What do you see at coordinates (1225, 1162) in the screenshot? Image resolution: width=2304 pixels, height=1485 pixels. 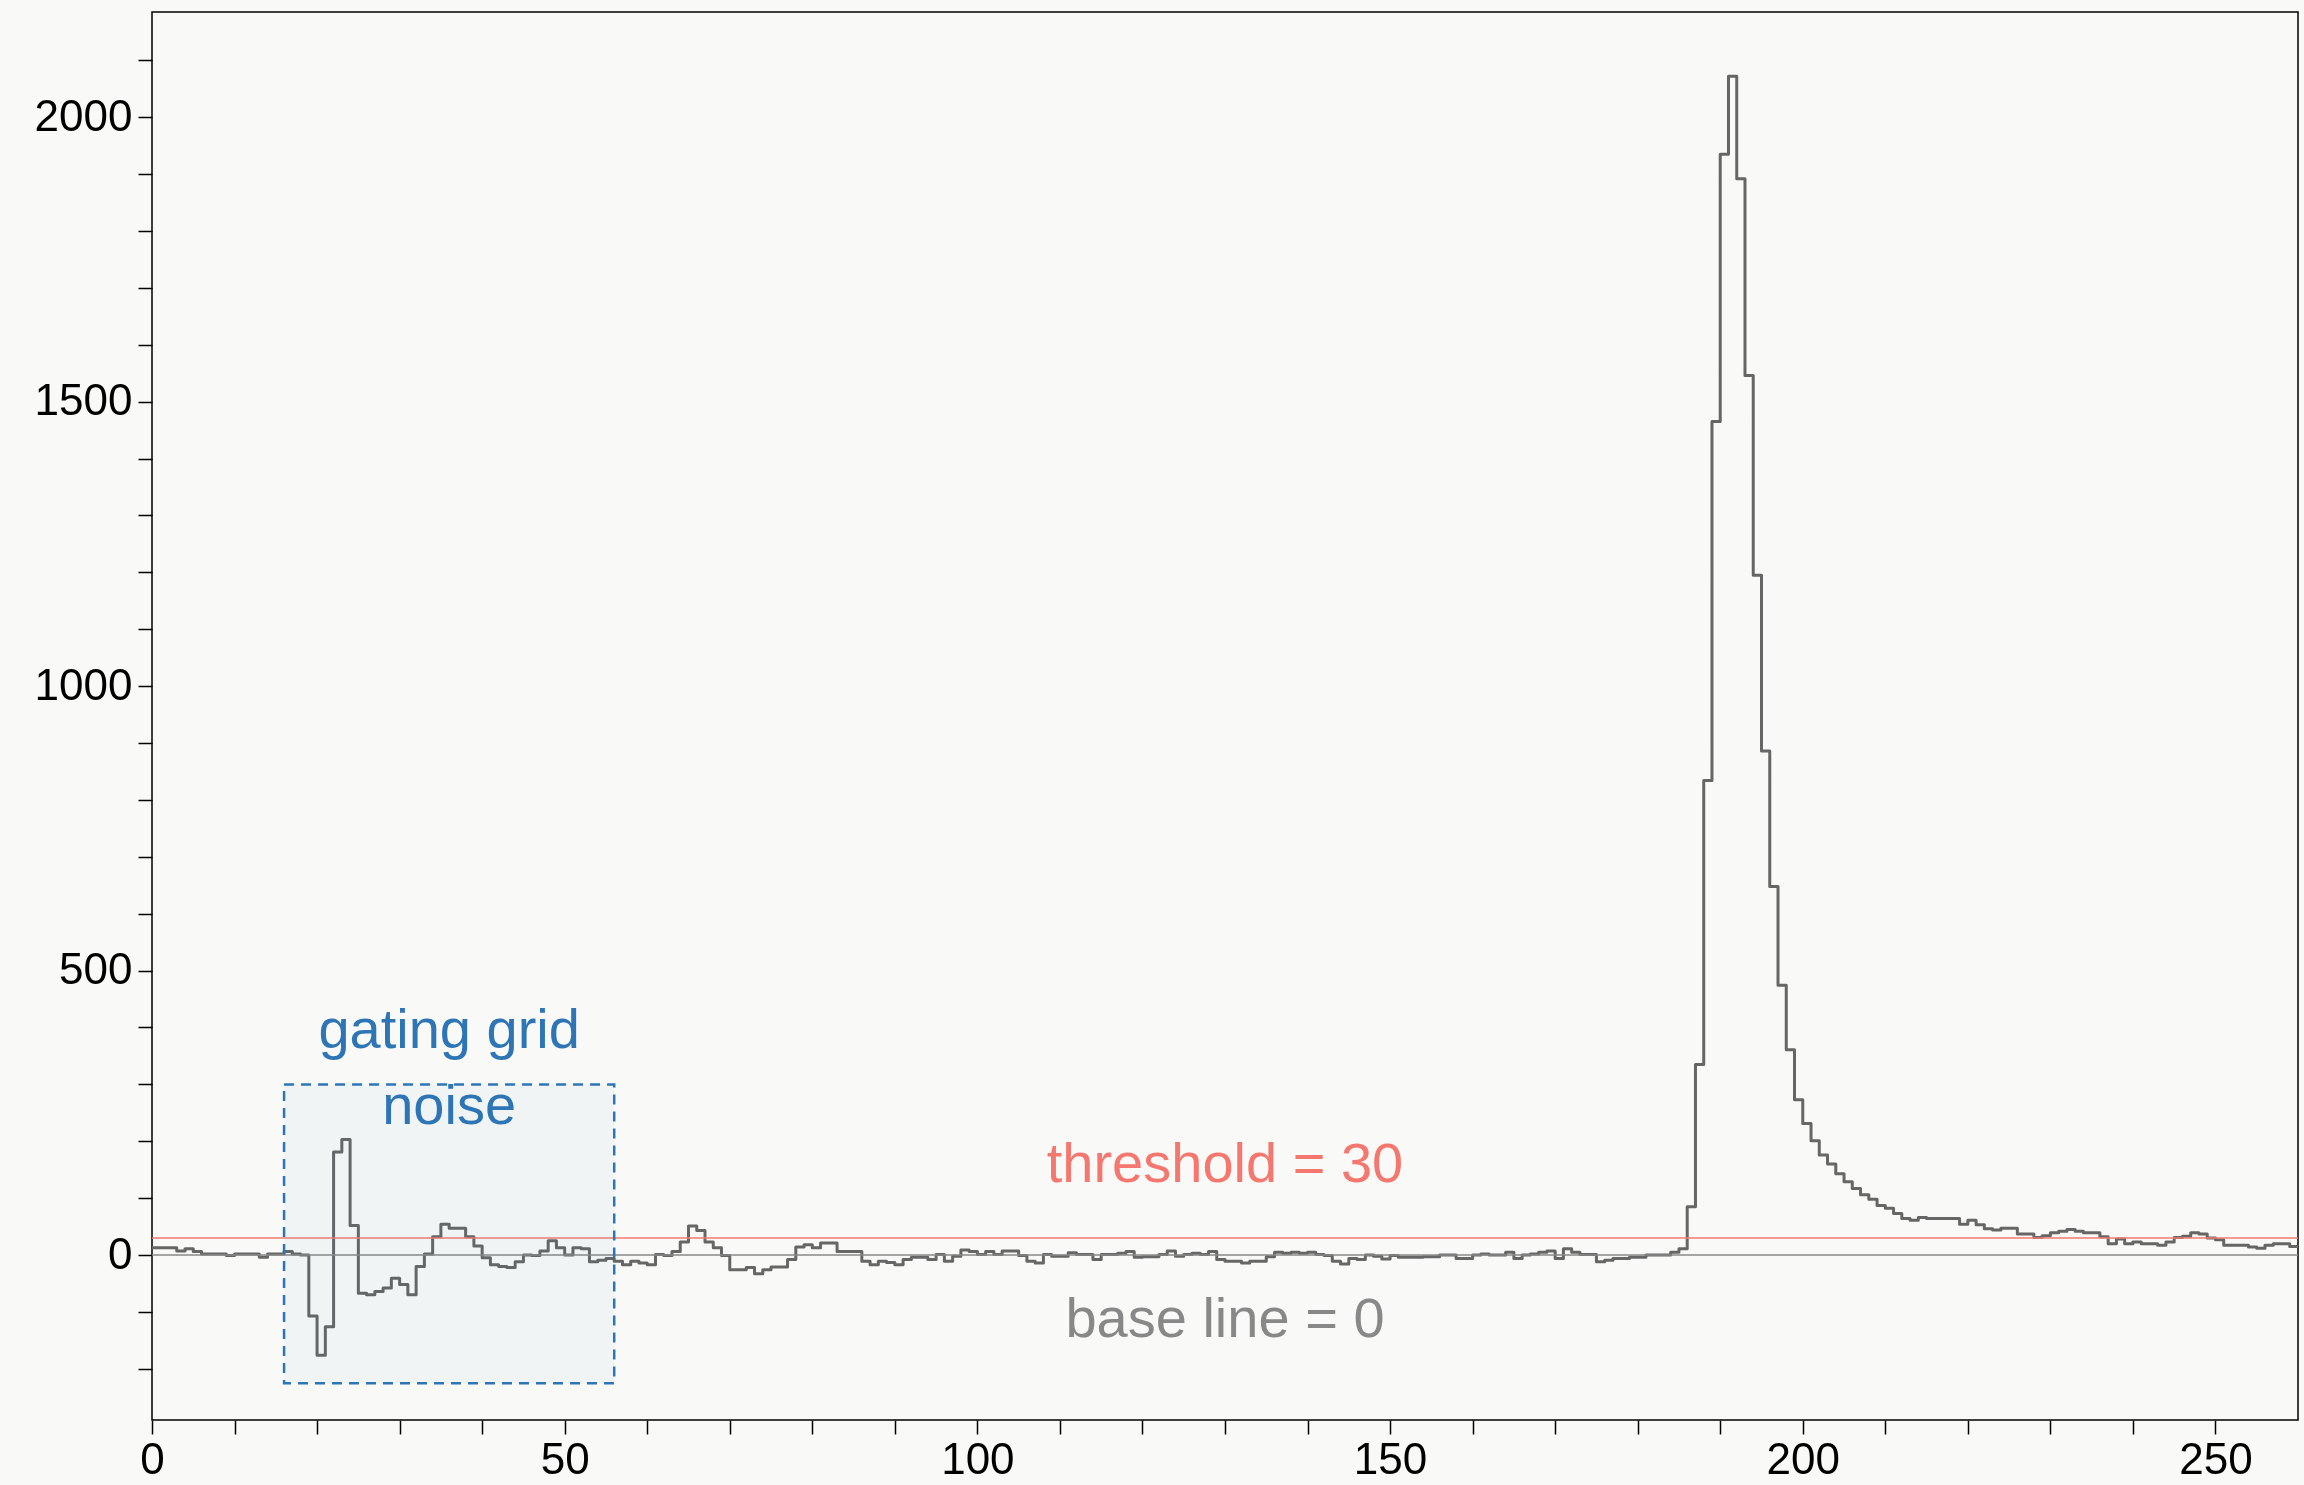 I see `ref-line-label: threshold = 30` at bounding box center [1225, 1162].